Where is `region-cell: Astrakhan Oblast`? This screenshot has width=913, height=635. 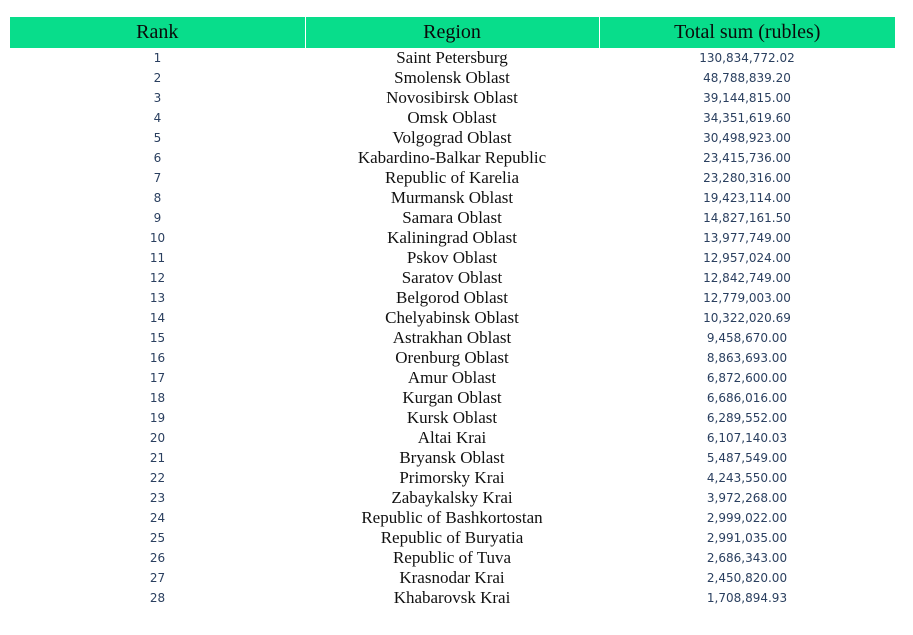
region-cell: Astrakhan Oblast is located at coordinates (452, 337).